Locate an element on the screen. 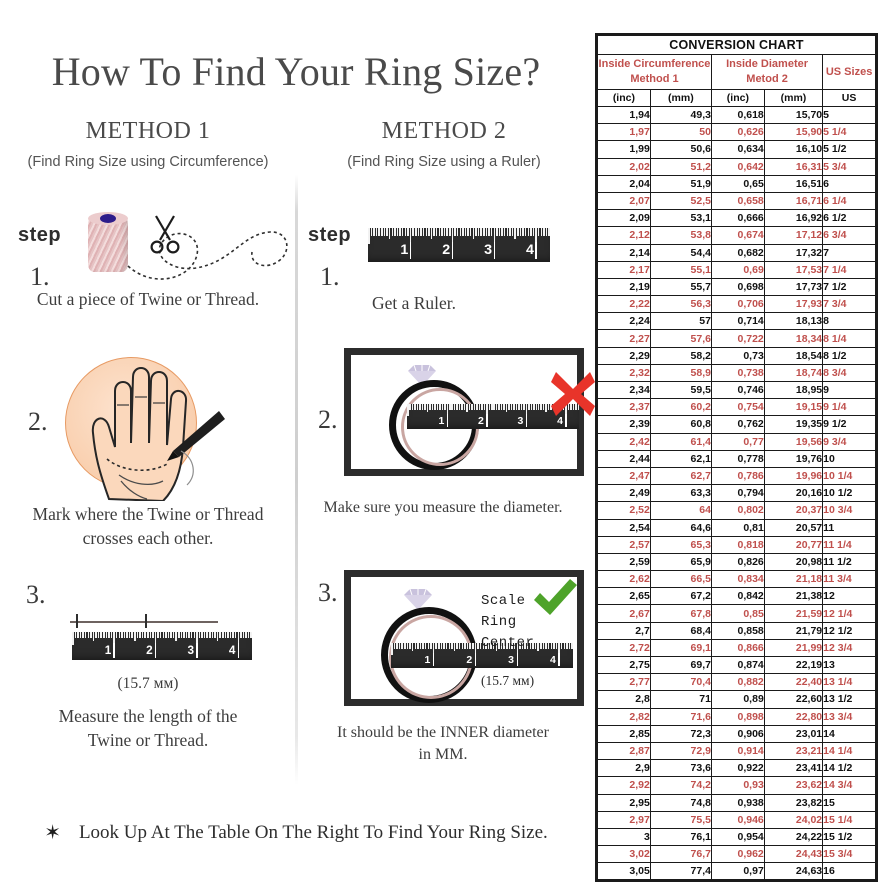 This screenshot has width=886, height=895. table-cell: 22,80 is located at coordinates (793, 716).